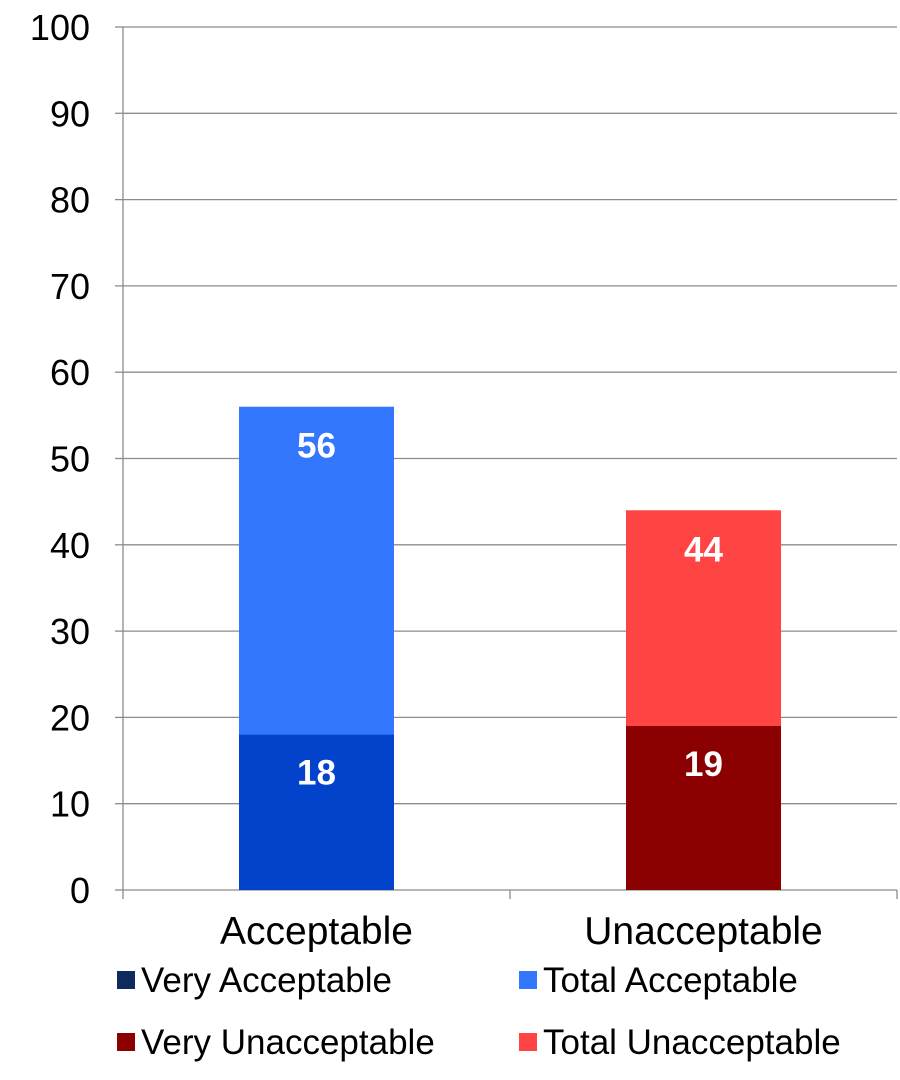 The height and width of the screenshot is (1080, 900). I want to click on legend-label: Total Acceptable, so click(670, 980).